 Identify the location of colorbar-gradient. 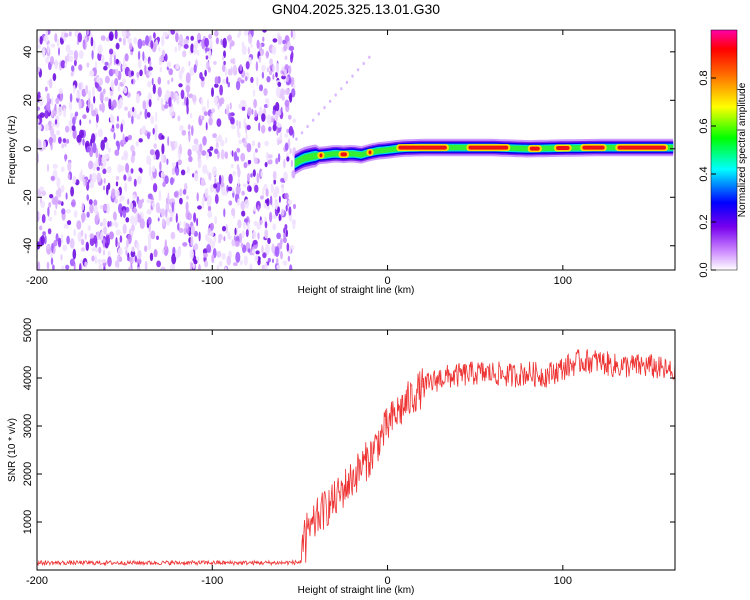
(724, 150).